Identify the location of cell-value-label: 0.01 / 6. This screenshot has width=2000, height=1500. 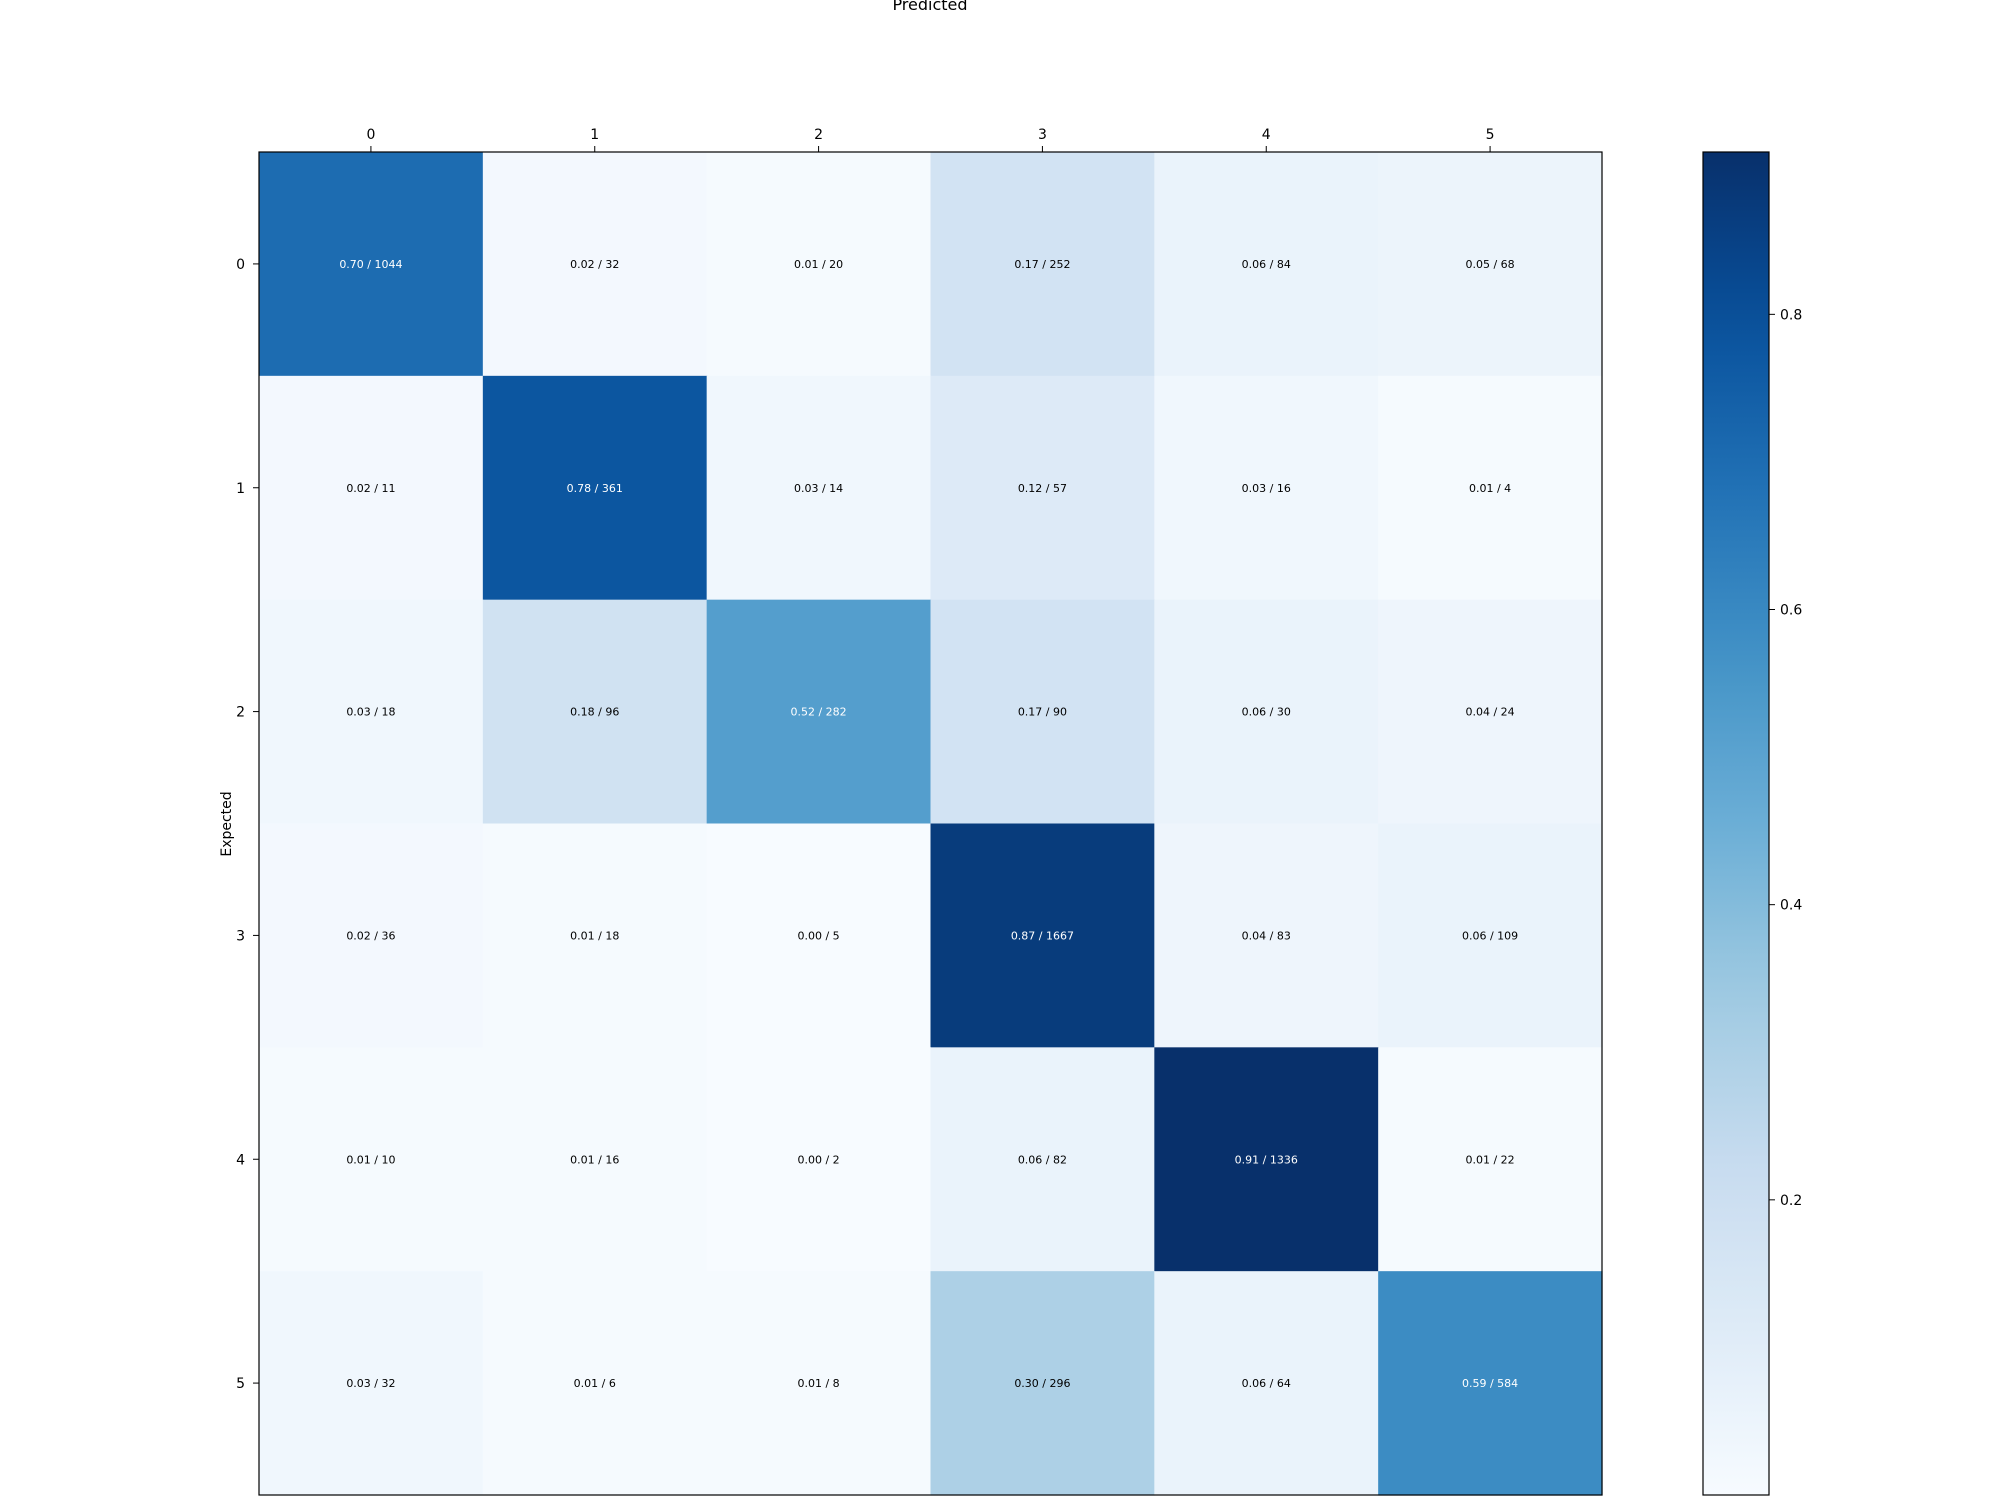
(595, 1383).